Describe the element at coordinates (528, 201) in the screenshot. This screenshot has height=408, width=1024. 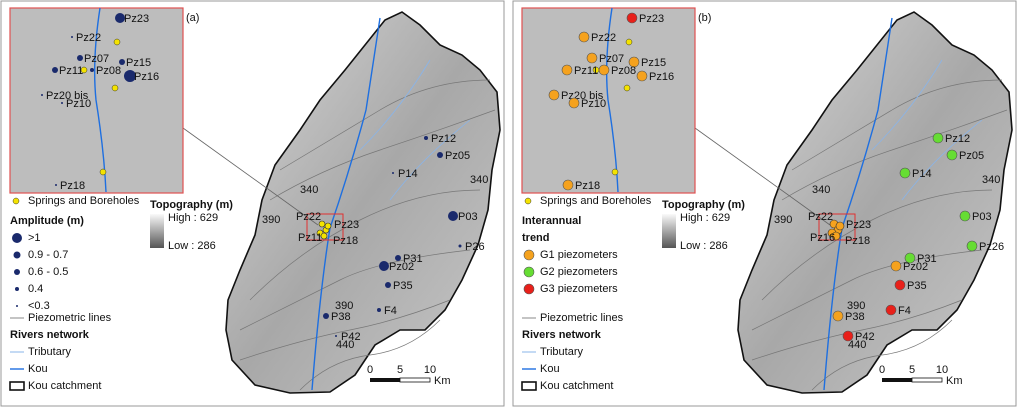
I see `legend-spring` at that location.